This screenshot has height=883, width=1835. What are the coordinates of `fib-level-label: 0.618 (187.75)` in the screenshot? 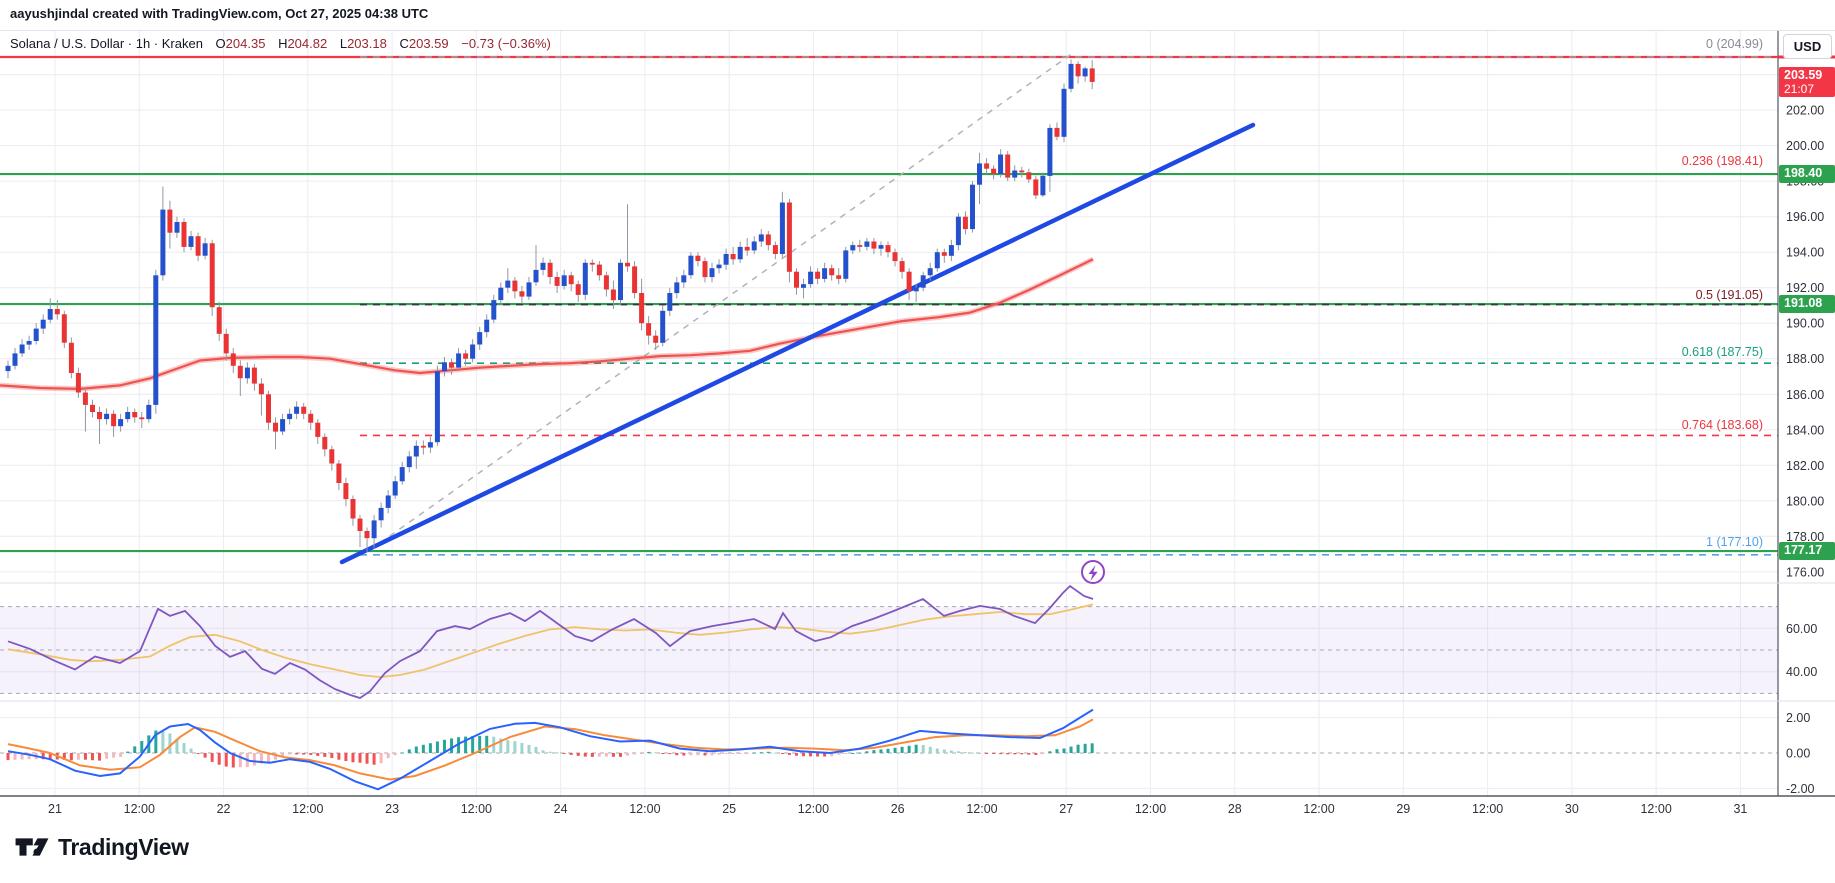 It's located at (1722, 352).